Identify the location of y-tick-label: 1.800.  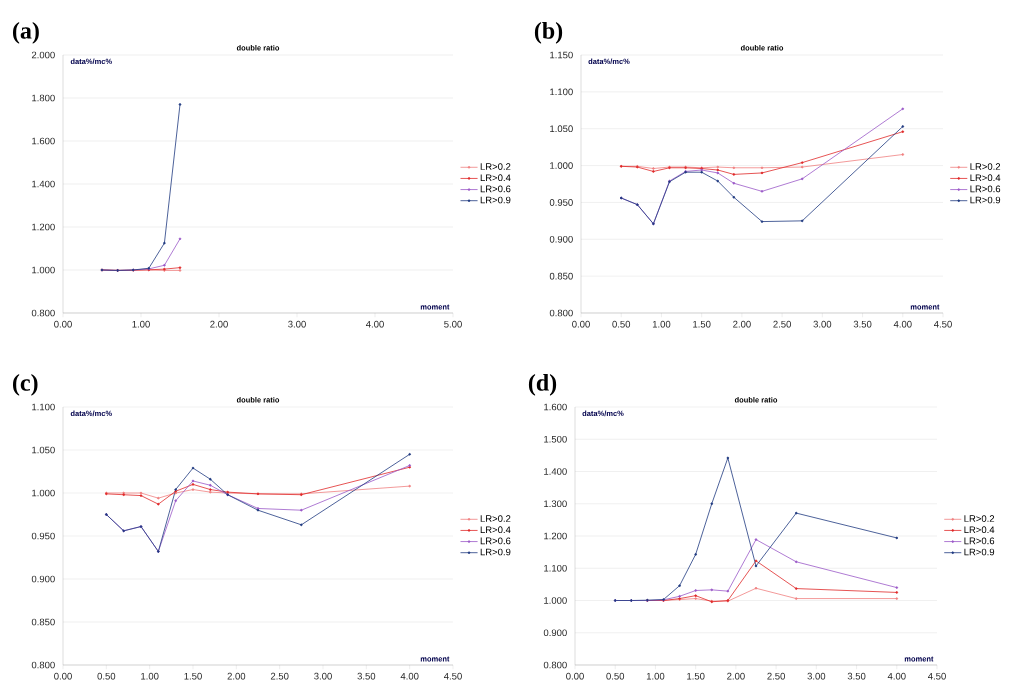
(43, 98).